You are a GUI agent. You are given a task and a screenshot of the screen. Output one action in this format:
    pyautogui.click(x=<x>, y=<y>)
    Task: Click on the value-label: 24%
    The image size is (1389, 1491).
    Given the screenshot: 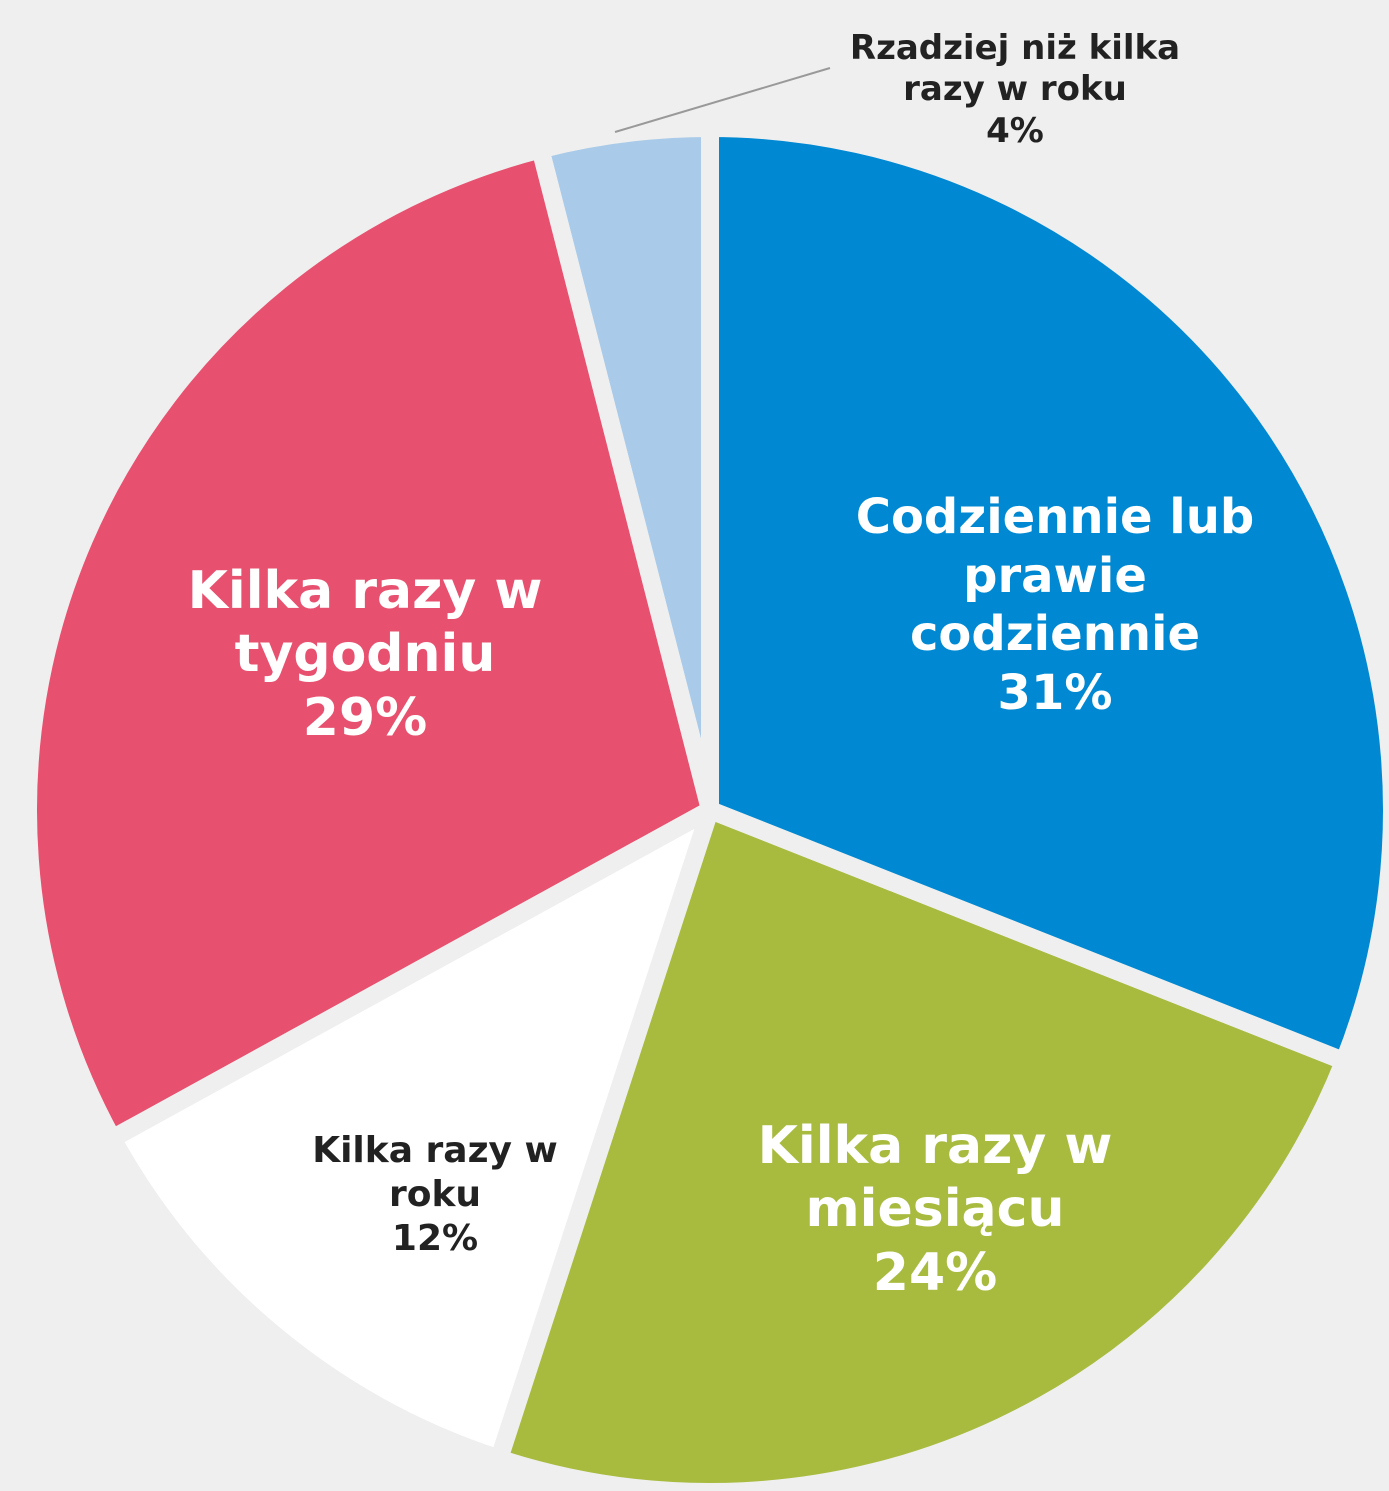 What is the action you would take?
    pyautogui.click(x=935, y=1272)
    